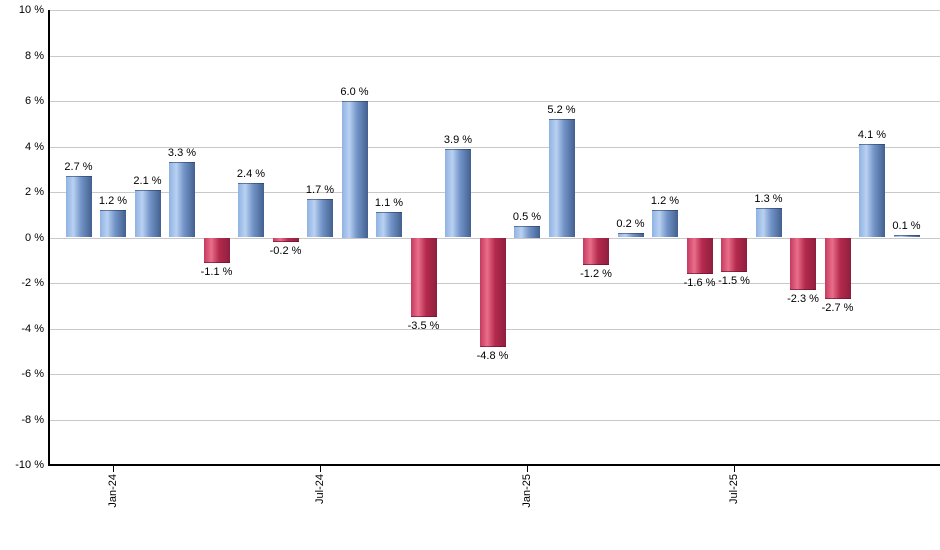  What do you see at coordinates (34, 192) in the screenshot?
I see `y-axis-tick-label: 2 %` at bounding box center [34, 192].